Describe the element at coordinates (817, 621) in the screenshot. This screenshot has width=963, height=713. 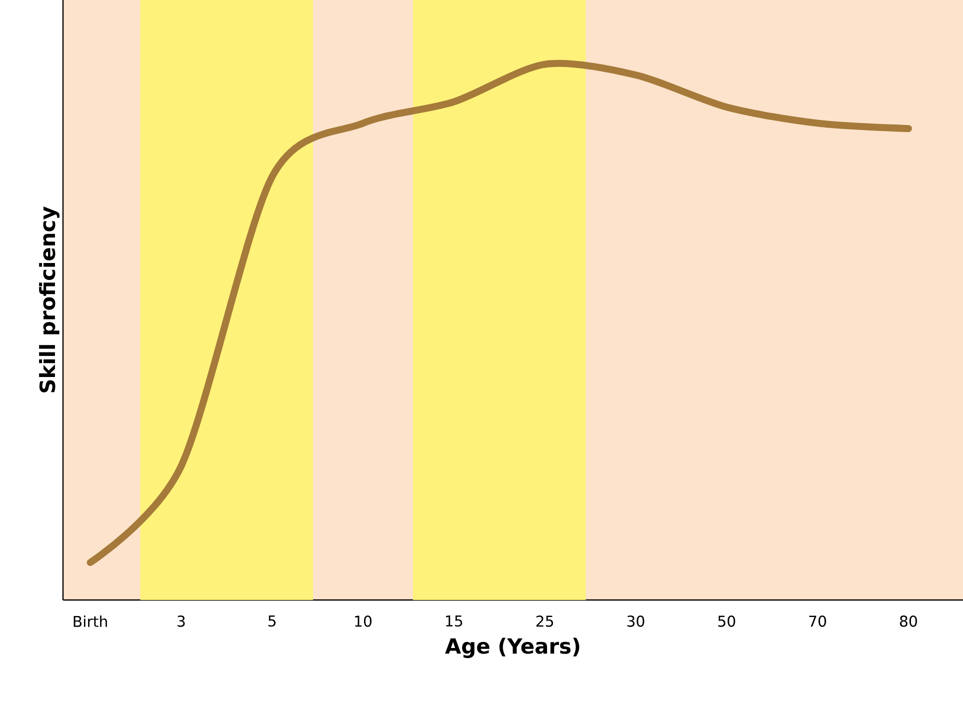
I see `x-tick-label: 70` at that location.